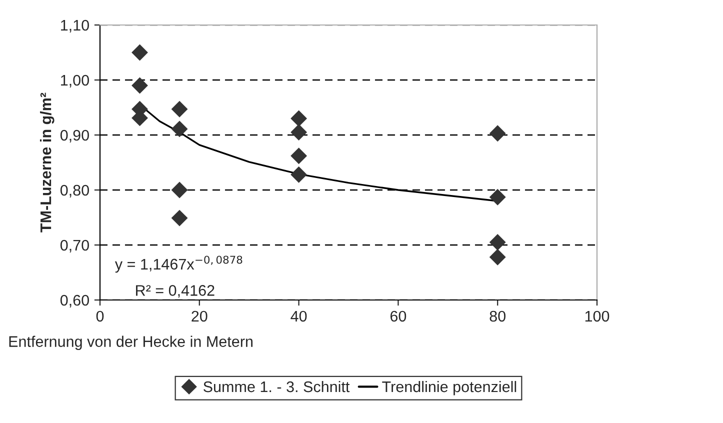 The image size is (723, 423). I want to click on x-tick-label: 0, so click(100, 316).